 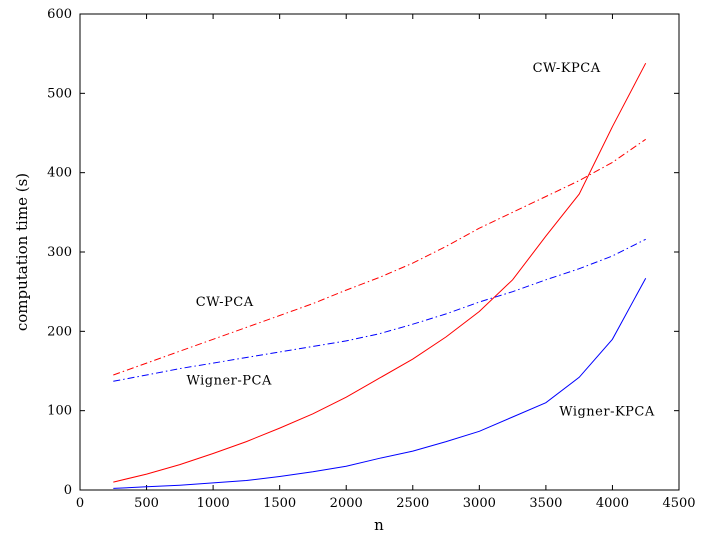 I want to click on x-tick-label: 1500, so click(x=279, y=503).